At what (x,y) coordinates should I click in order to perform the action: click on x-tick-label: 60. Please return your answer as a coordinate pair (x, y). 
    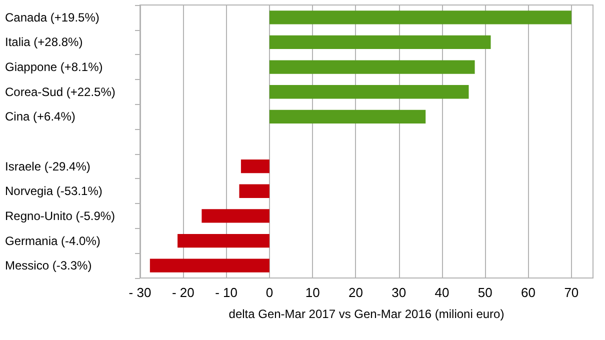
    Looking at the image, I should click on (528, 292).